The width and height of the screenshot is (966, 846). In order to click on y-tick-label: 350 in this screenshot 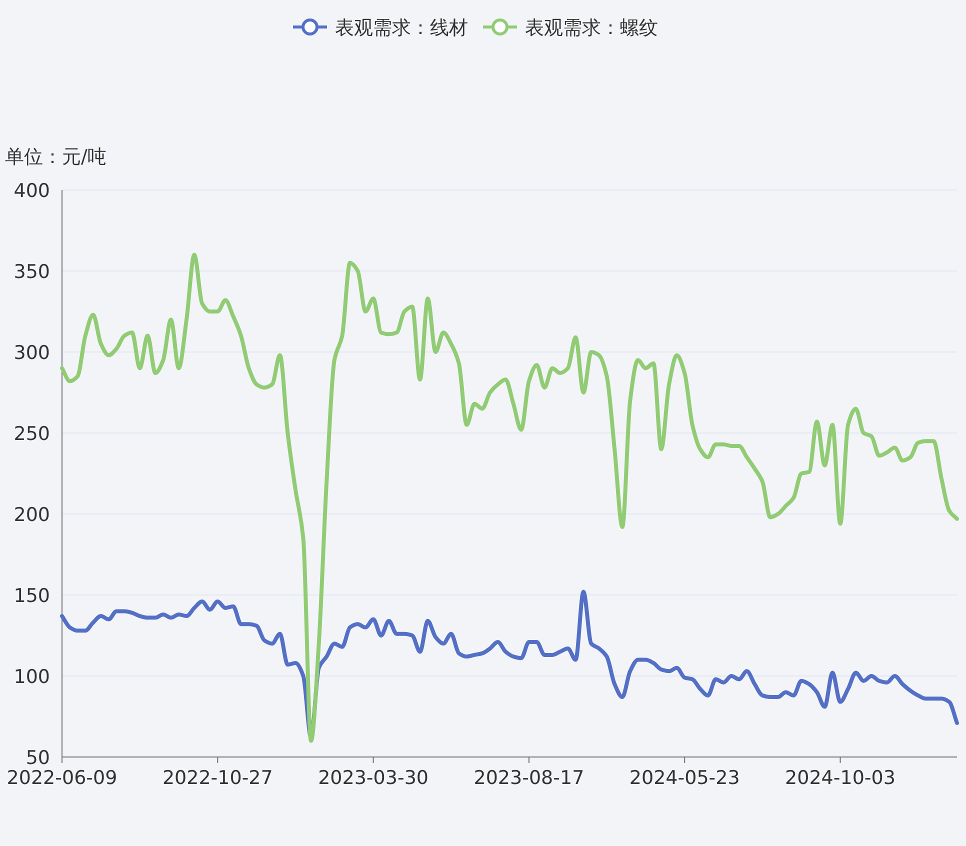, I will do `click(32, 272)`.